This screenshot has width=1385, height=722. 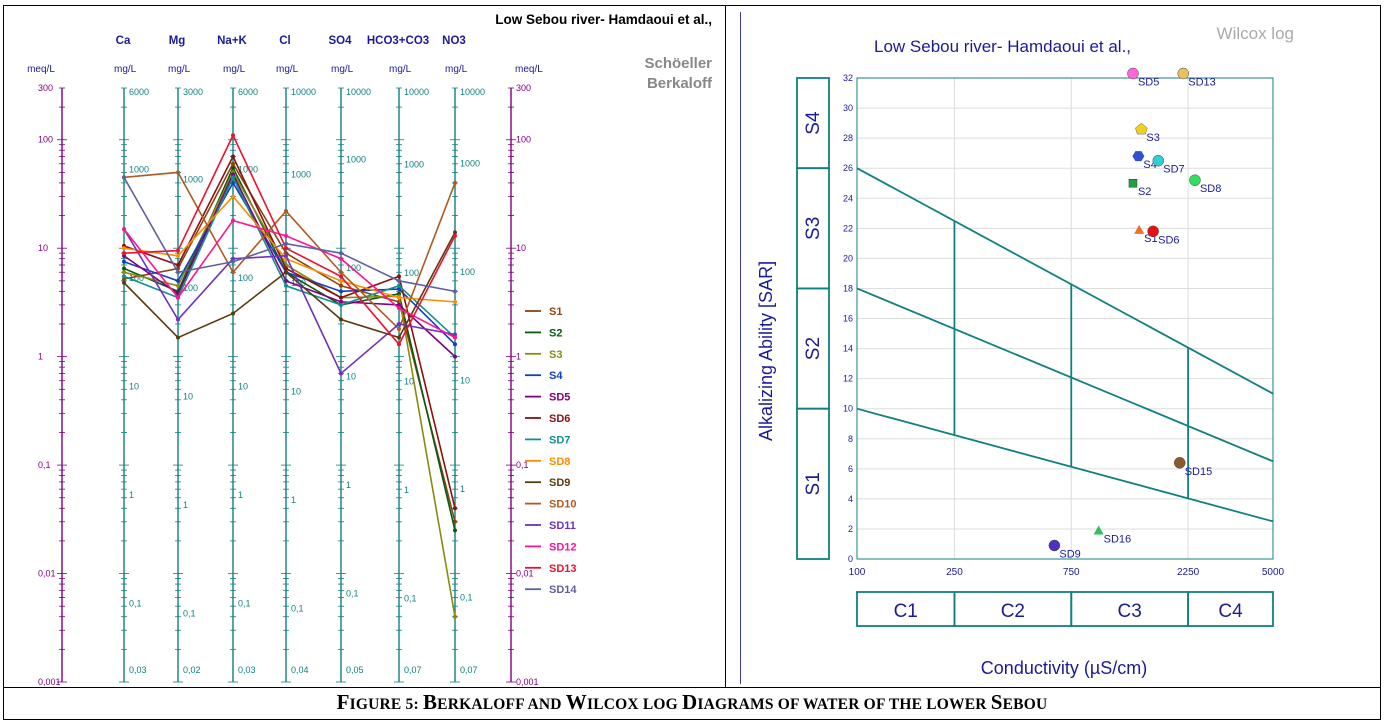 What do you see at coordinates (529, 69) in the screenshot?
I see `axis-unit: meq/L` at bounding box center [529, 69].